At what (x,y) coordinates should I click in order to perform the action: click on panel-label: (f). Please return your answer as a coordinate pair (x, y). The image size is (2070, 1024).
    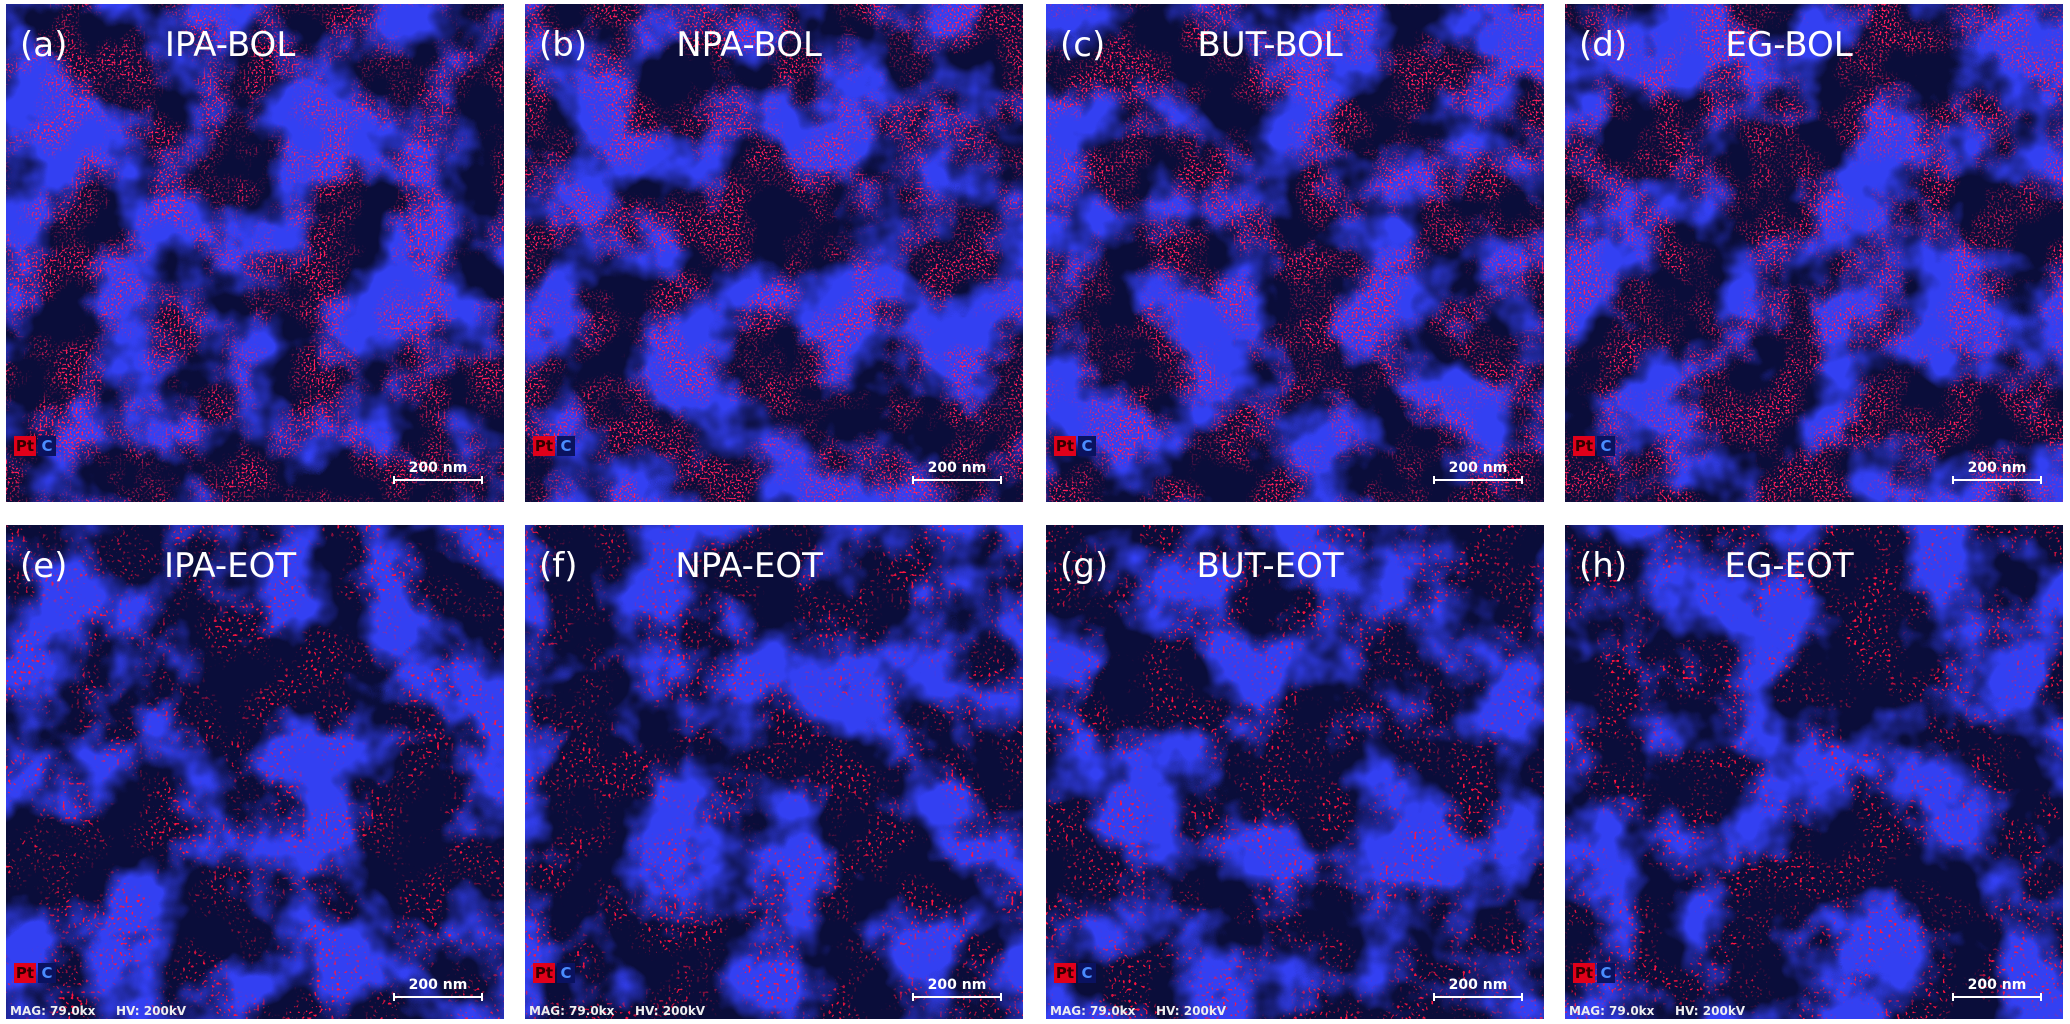
    Looking at the image, I should click on (558, 566).